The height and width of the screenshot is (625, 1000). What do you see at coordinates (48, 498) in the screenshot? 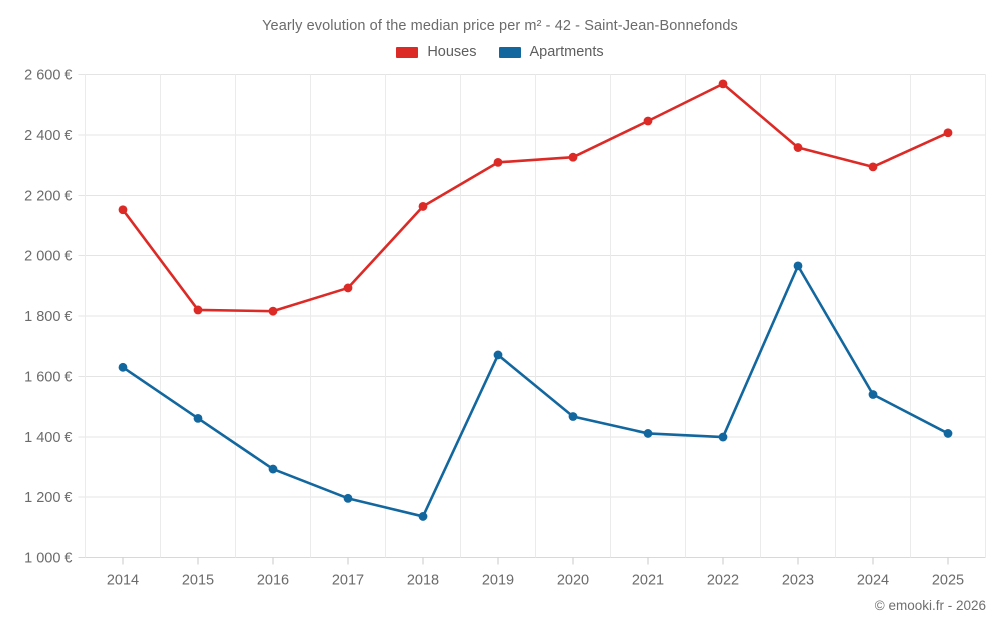
I see `y-tick-label: 1 200 €` at bounding box center [48, 498].